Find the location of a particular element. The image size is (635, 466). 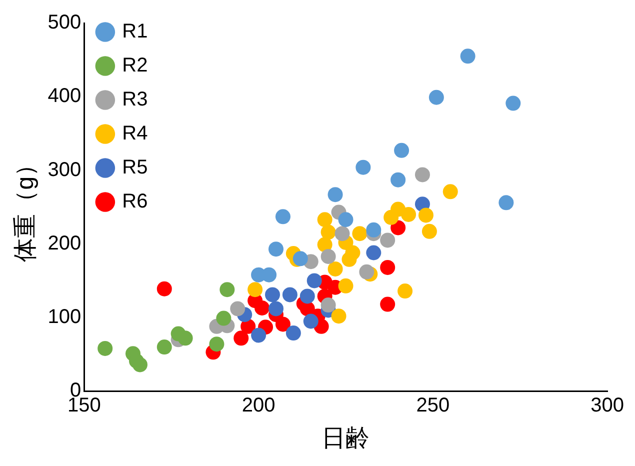

x-axis-title: 日齢 is located at coordinates (346, 438).